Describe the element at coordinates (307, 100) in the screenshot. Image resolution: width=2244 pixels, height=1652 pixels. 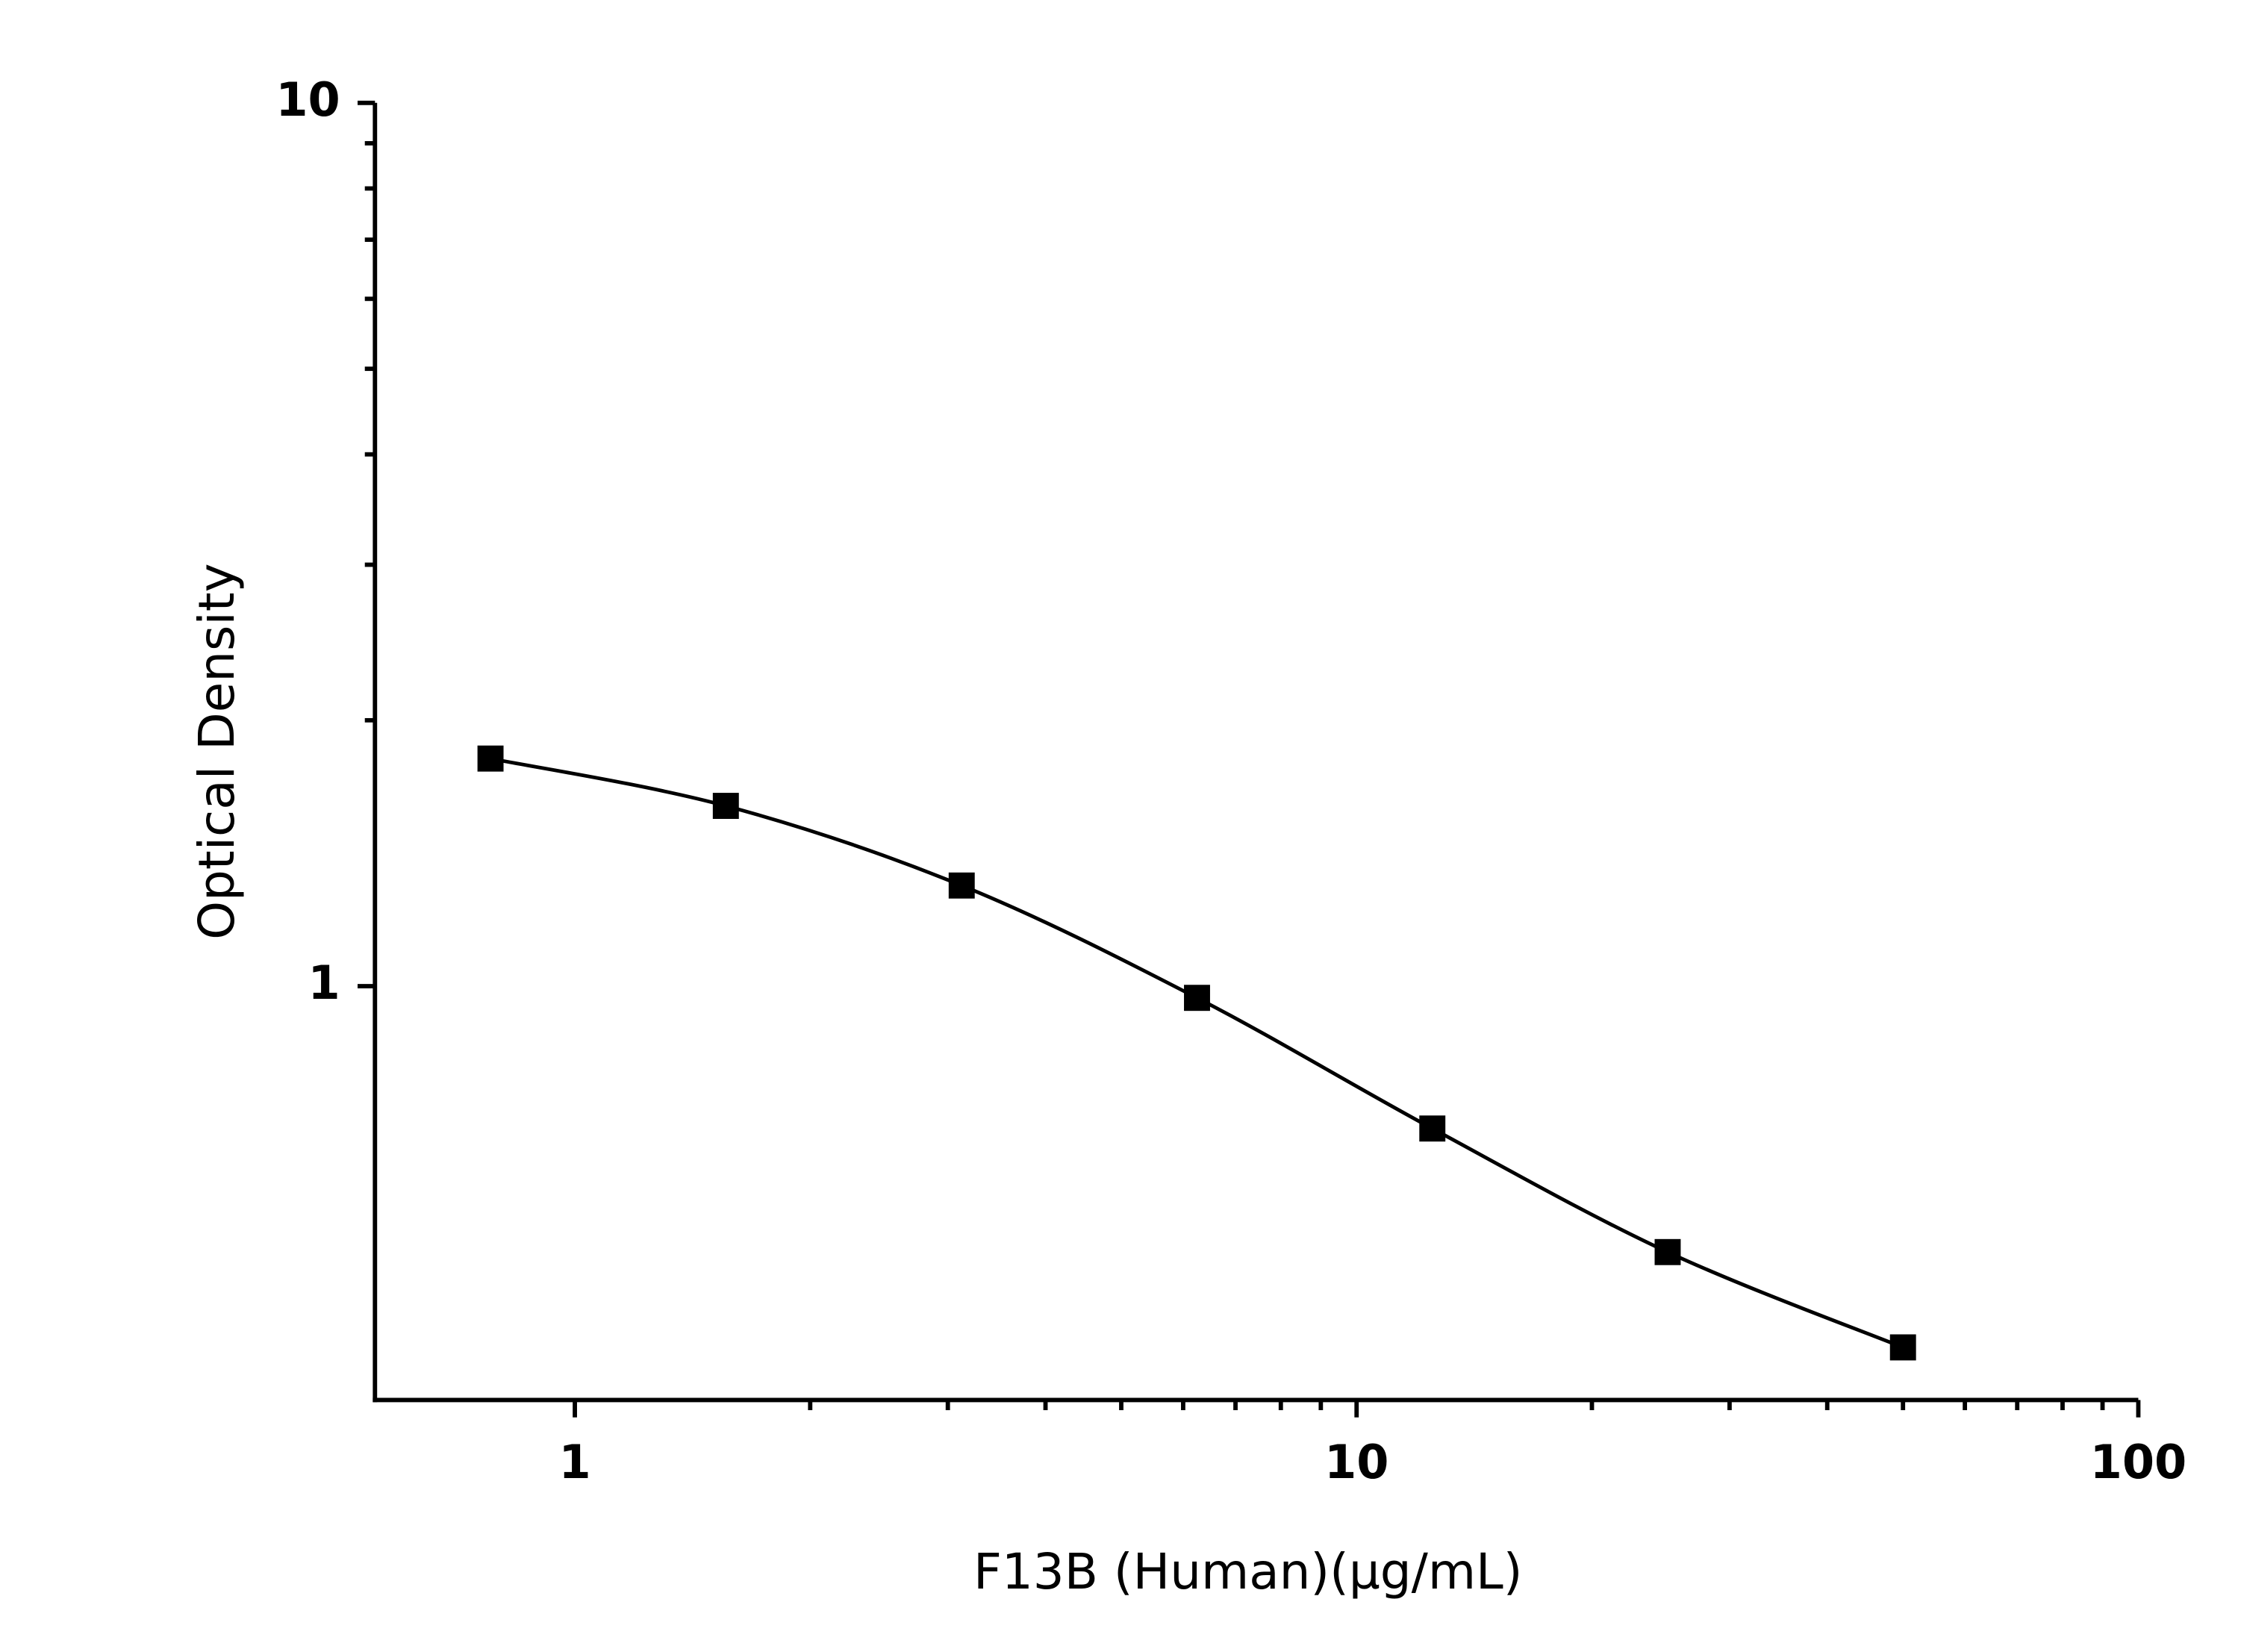
I see `y-tick-label: 10` at that location.